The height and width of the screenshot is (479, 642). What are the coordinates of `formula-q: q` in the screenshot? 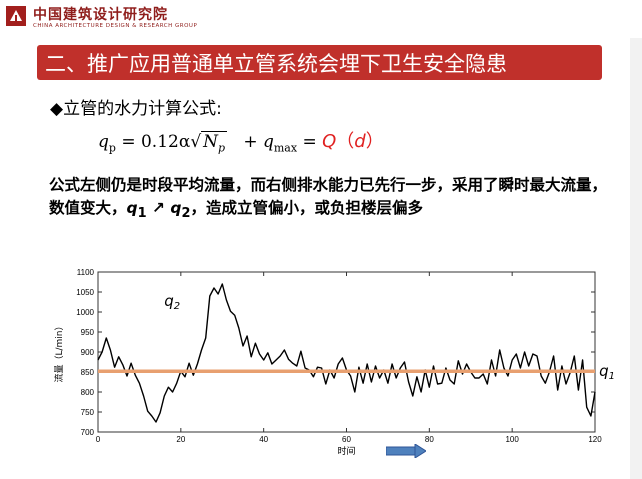 It's located at (103, 142).